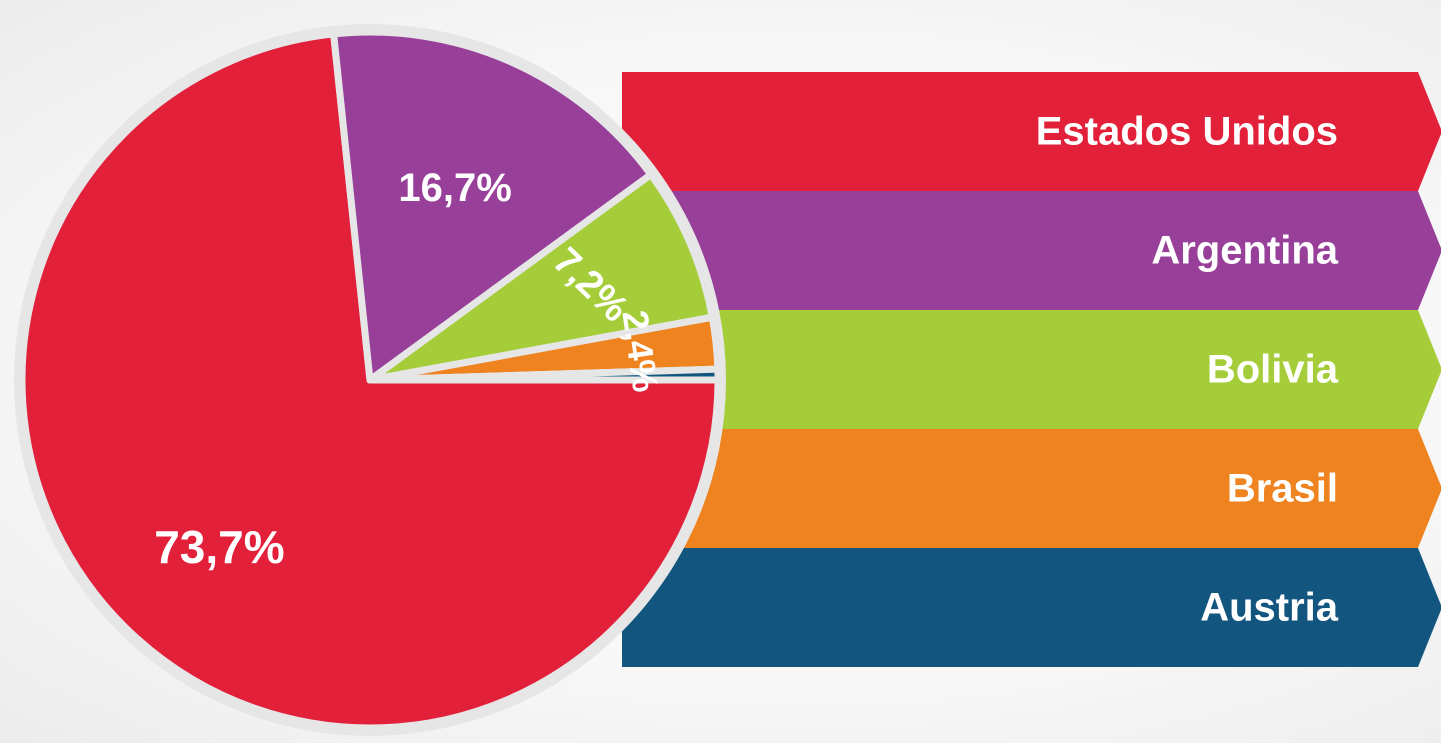 Image resolution: width=1441 pixels, height=743 pixels. I want to click on legend-band-estados-unidos, so click(1031, 131).